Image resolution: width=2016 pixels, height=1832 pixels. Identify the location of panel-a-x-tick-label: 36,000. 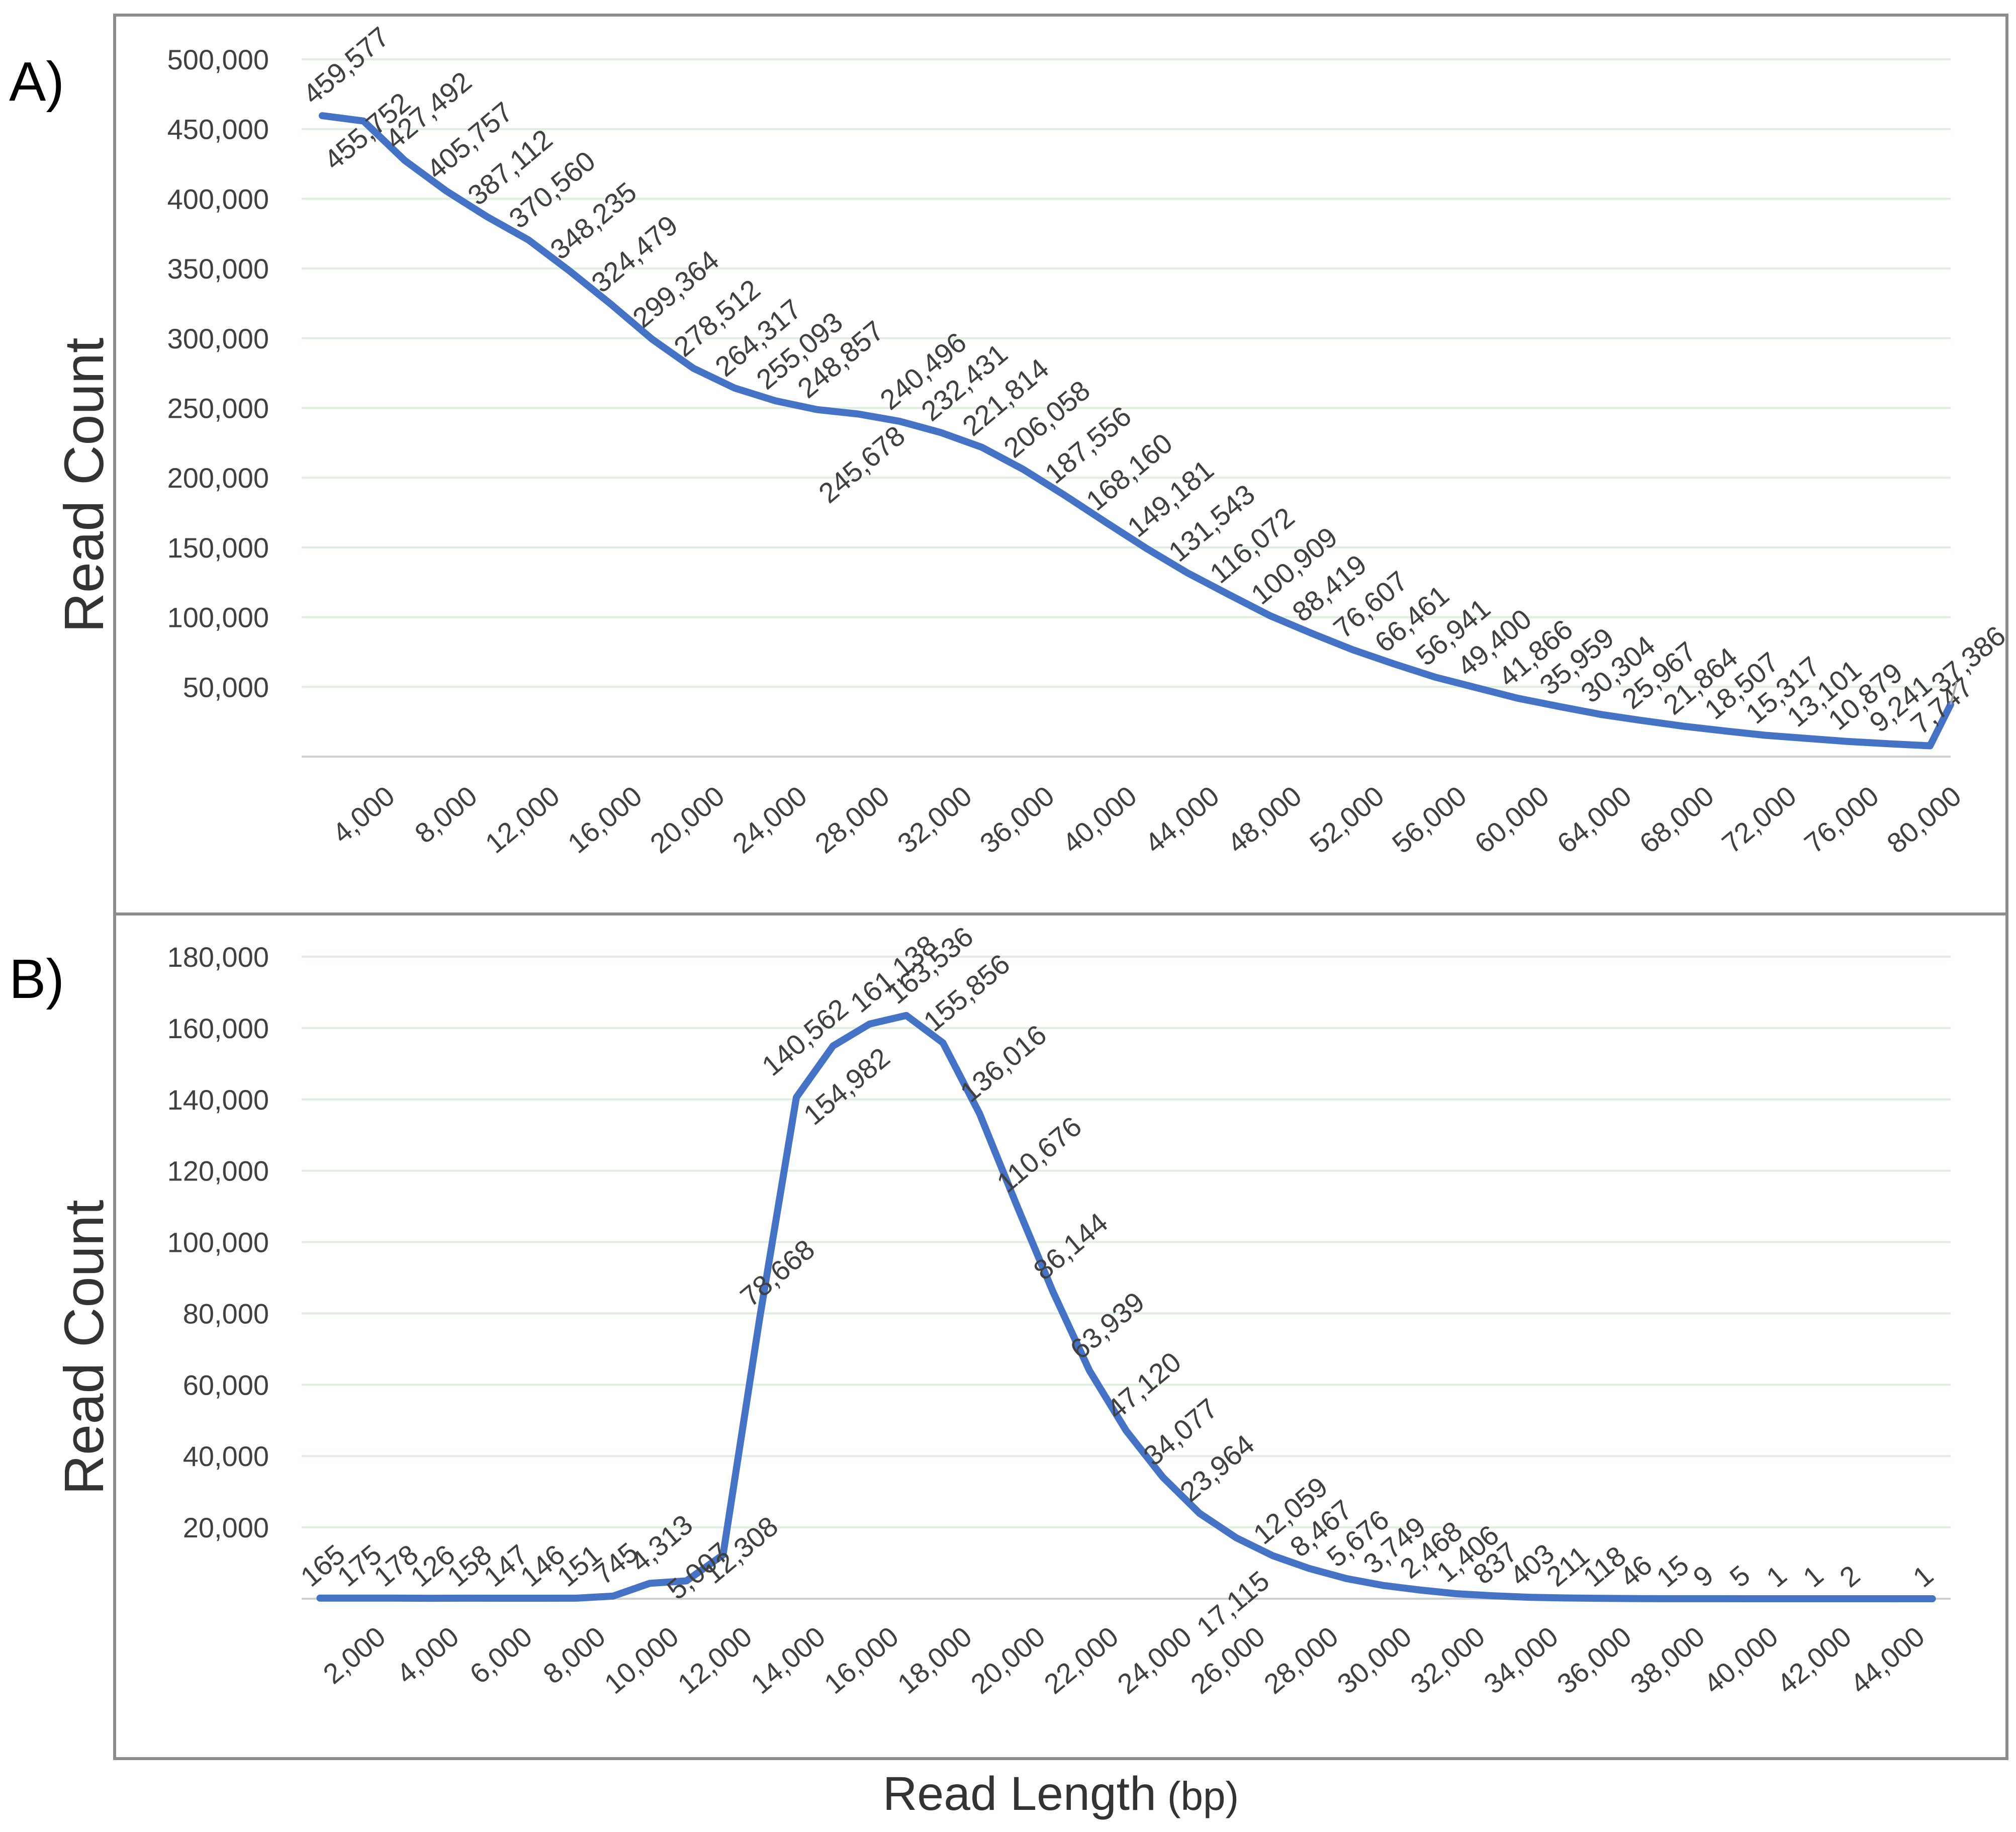
(1017, 819).